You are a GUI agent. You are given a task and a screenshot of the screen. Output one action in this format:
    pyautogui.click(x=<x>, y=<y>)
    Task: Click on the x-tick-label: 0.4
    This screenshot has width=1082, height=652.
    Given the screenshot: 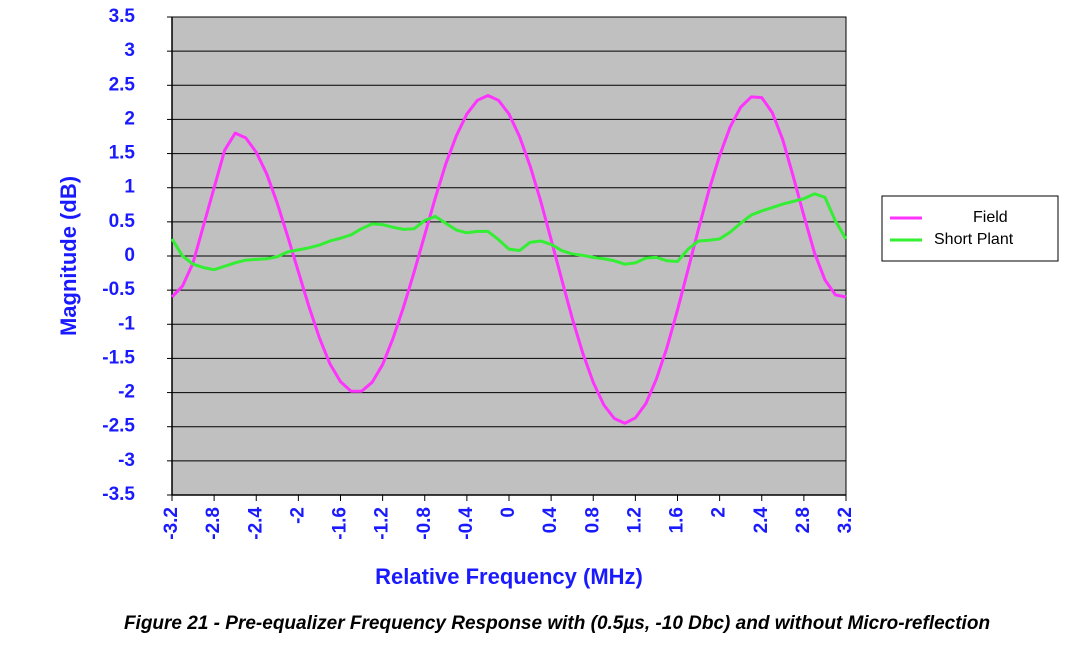 What is the action you would take?
    pyautogui.click(x=550, y=520)
    